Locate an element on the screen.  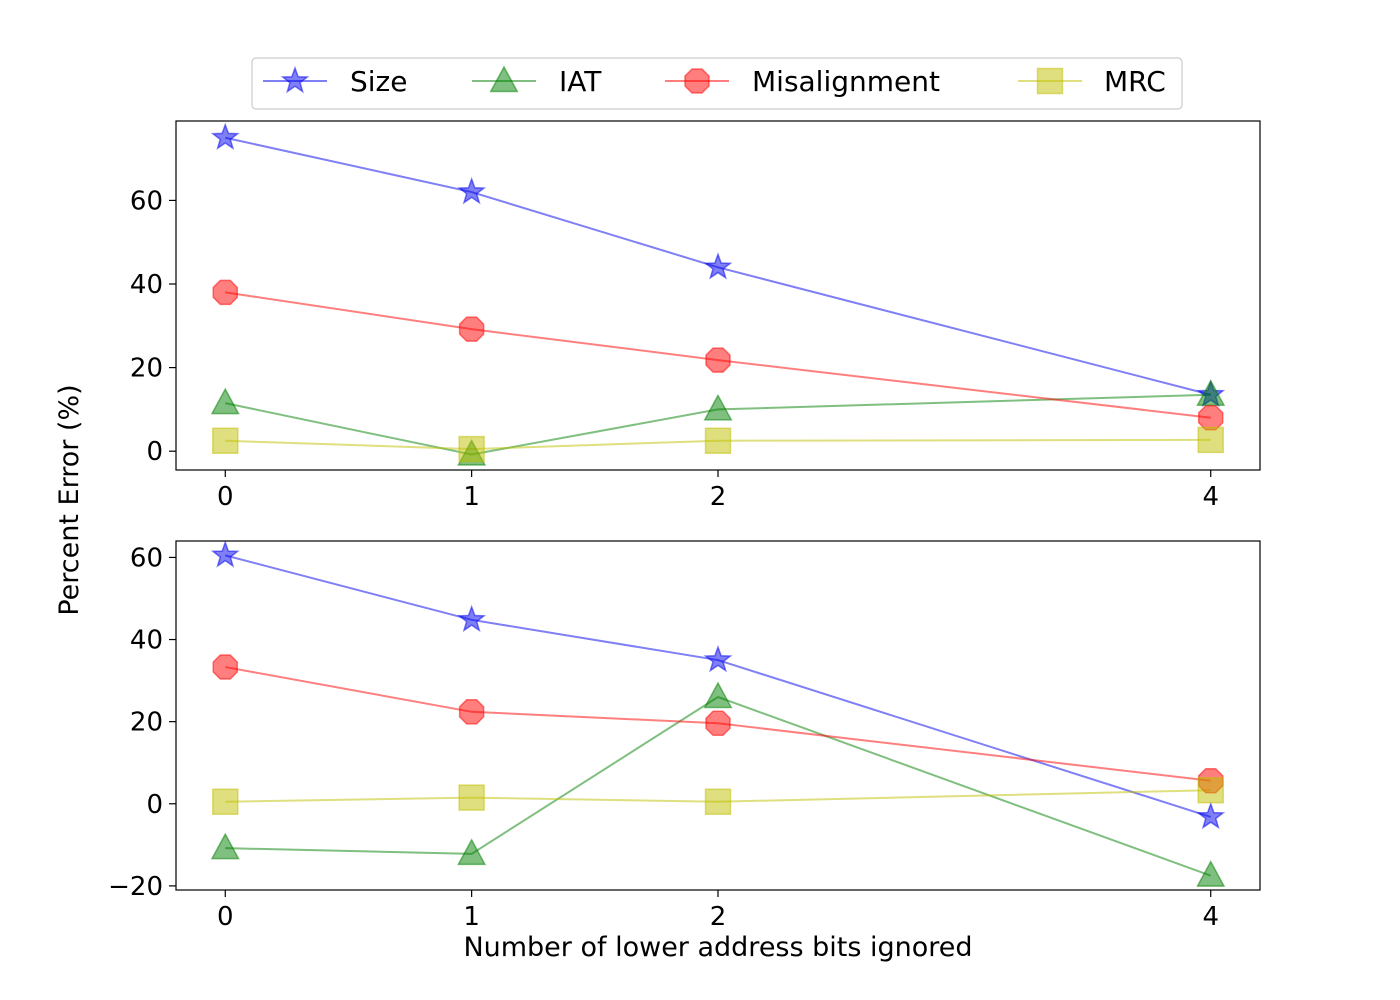
y-axis-label: Percent Error (%) is located at coordinates (69, 499).